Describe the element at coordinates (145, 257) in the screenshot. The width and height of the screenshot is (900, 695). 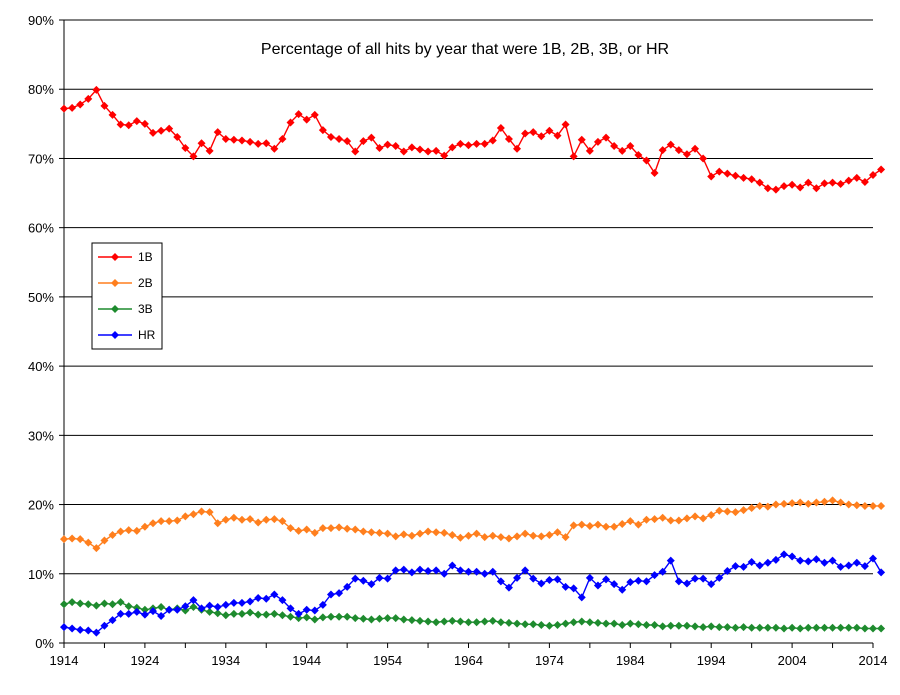
I see `legend-label: 1B` at that location.